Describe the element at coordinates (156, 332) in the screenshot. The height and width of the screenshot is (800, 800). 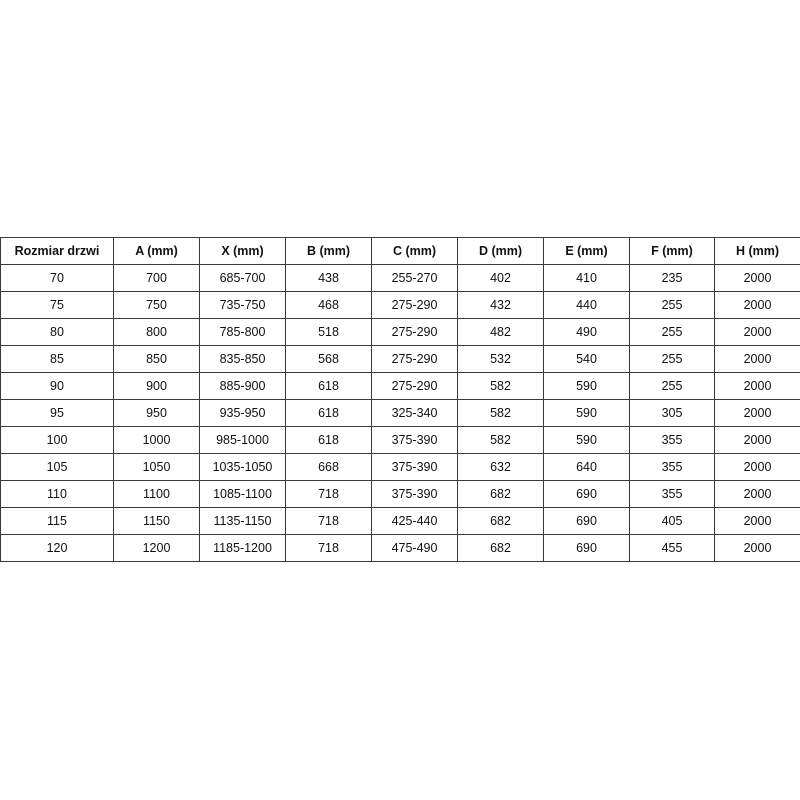
I see `table-cell: 800` at that location.